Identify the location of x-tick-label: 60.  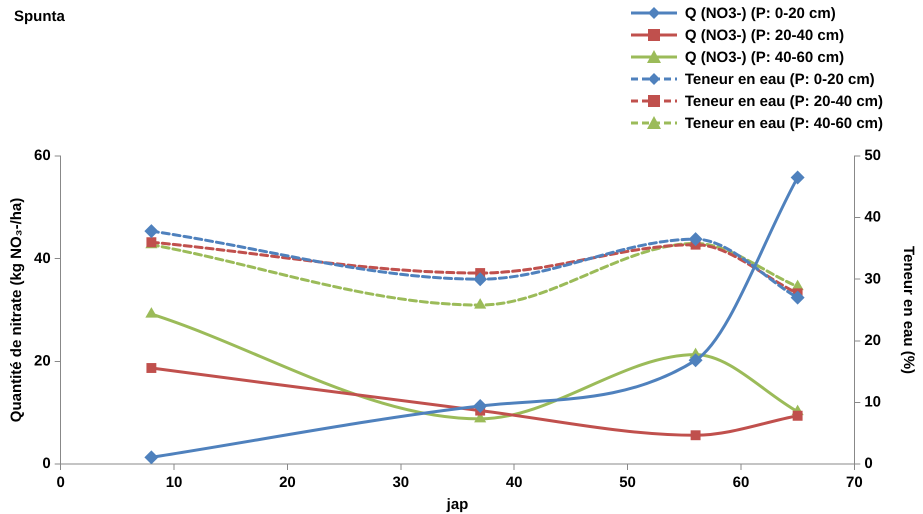
(741, 483).